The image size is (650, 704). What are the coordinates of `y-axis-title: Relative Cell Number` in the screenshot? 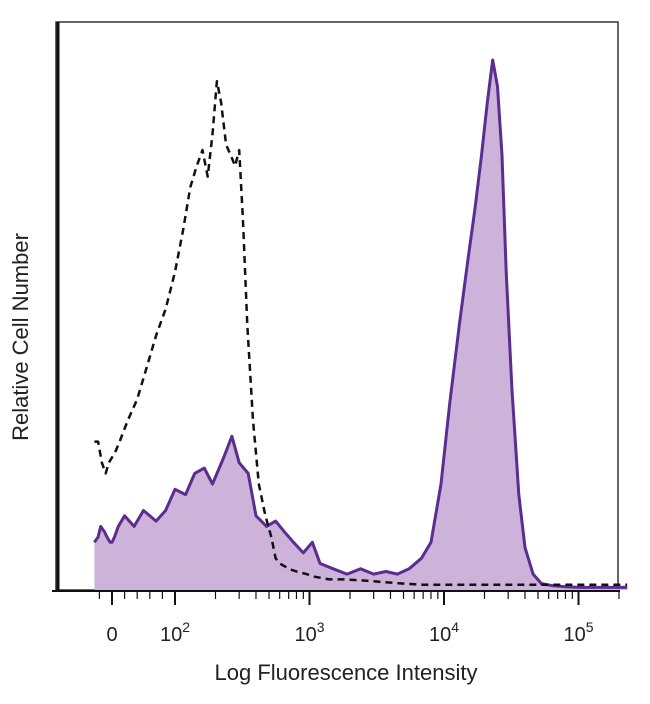 It's located at (20, 337).